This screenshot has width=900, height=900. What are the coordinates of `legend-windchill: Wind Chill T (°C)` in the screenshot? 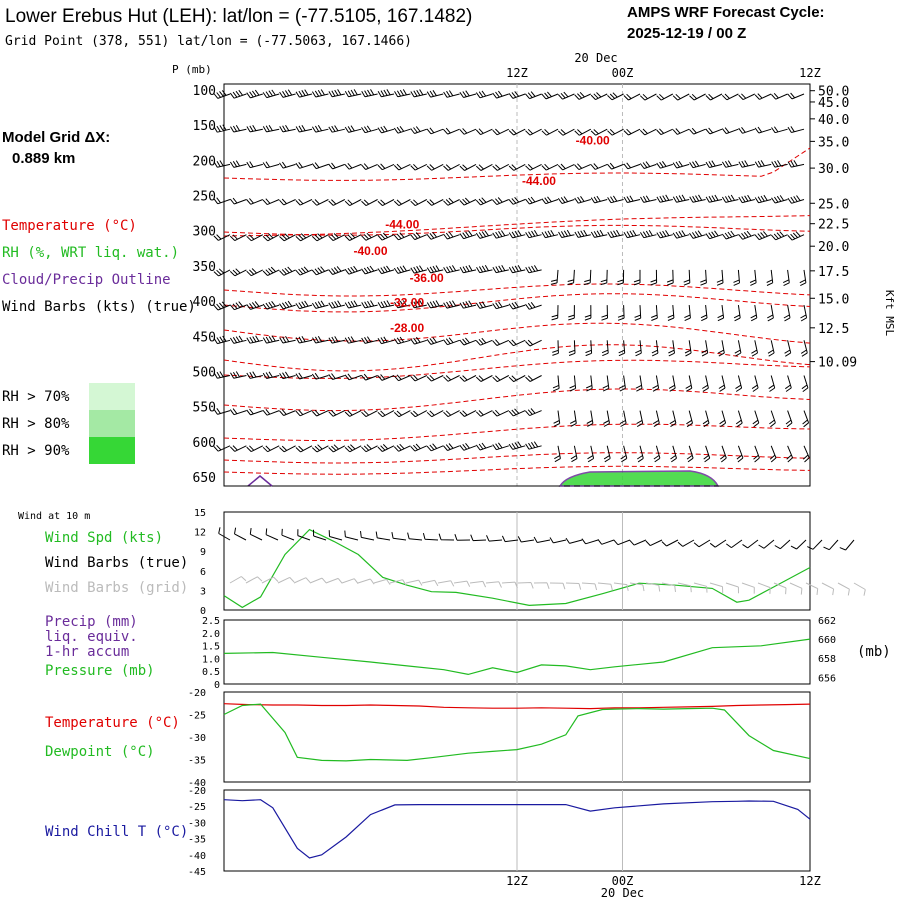 It's located at (116, 832).